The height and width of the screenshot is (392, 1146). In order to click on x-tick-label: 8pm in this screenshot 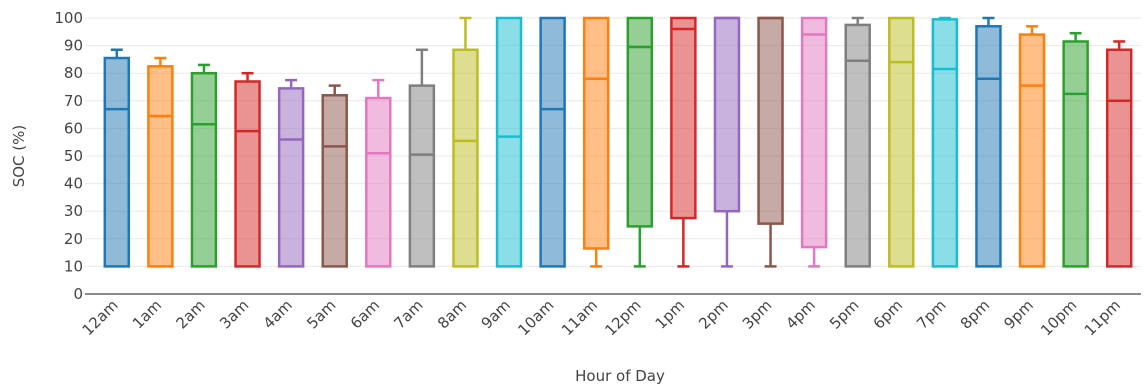, I will do `click(975, 314)`.